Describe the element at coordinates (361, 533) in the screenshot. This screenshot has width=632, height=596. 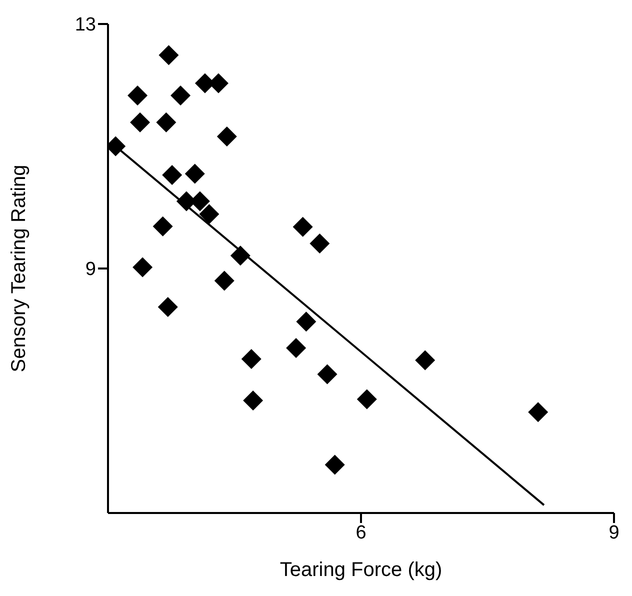
I see `x-tick-label: 6` at that location.